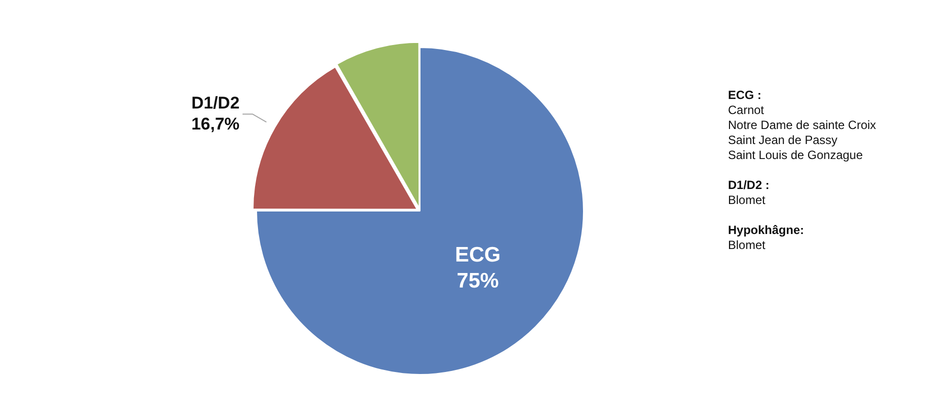 The height and width of the screenshot is (400, 940). What do you see at coordinates (767, 238) in the screenshot?
I see `text: Hypokhâgne: Blomet` at bounding box center [767, 238].